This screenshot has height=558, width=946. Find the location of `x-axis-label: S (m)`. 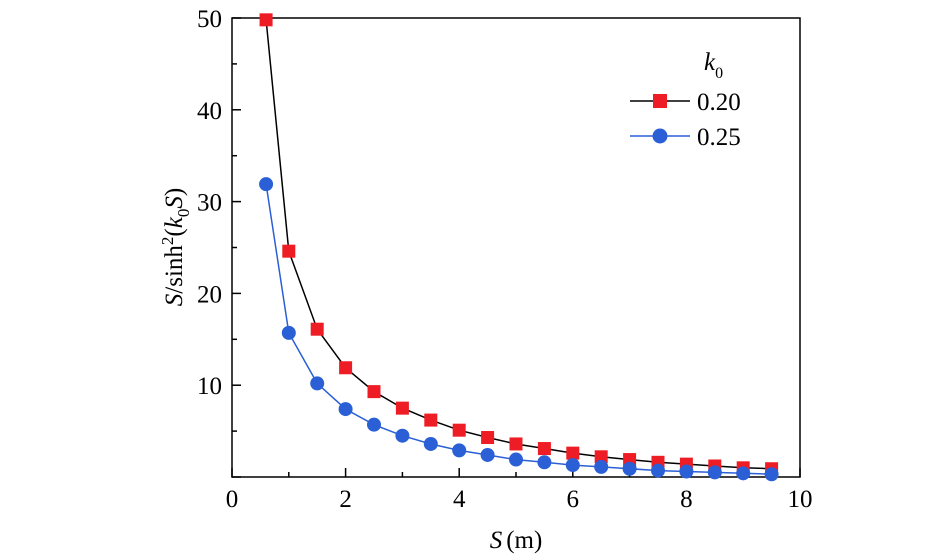

x-axis-label: S (m) is located at coordinates (516, 540).